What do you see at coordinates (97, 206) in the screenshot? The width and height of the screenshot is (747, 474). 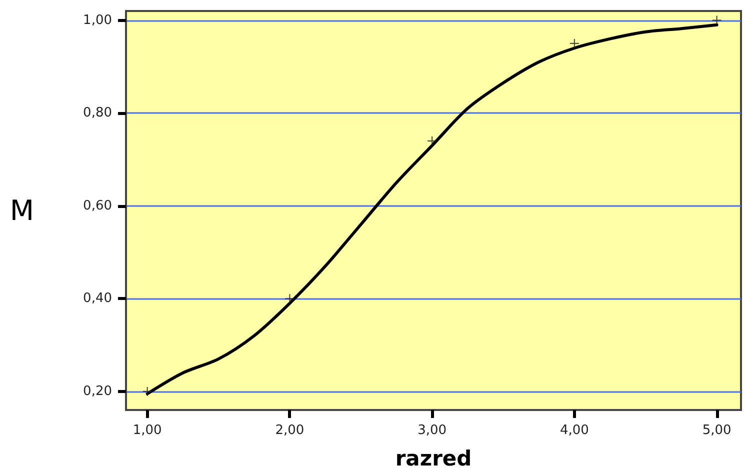 I see `y-tick-label: 0,60` at bounding box center [97, 206].